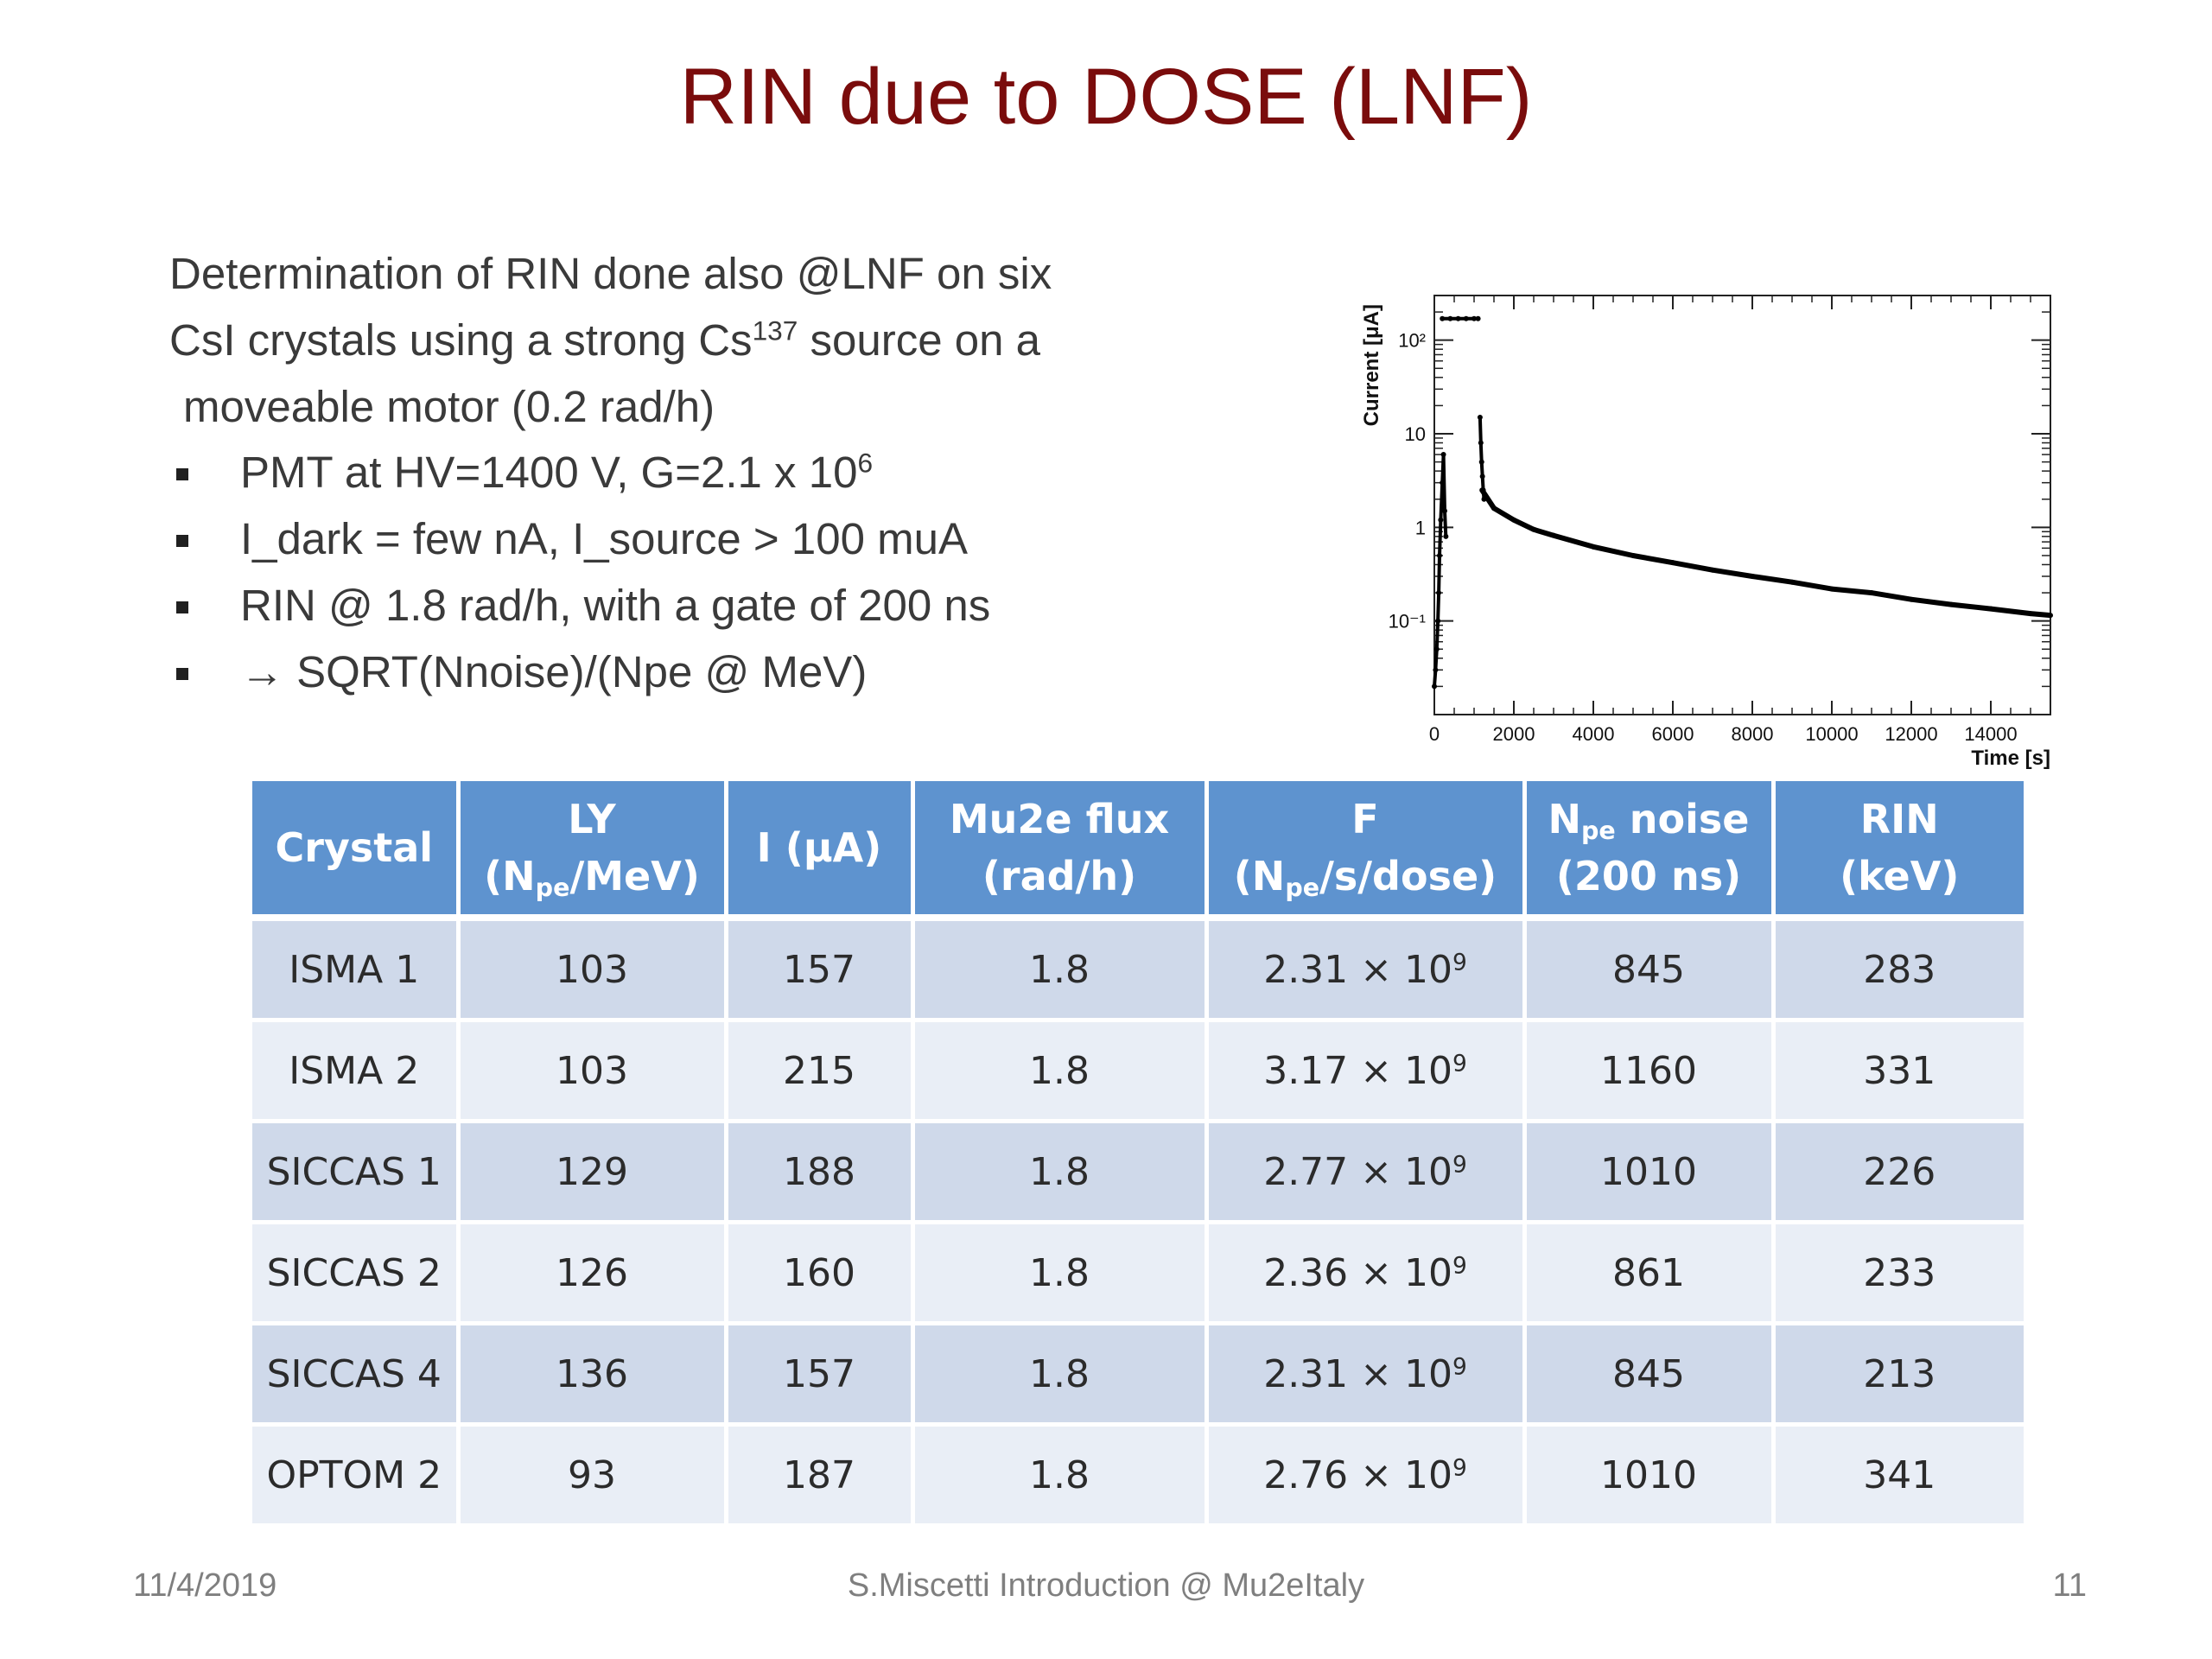 The image size is (2212, 1659). What do you see at coordinates (1106, 1585) in the screenshot?
I see `footer-presenter: S.Miscetti Introduction @ Mu2eItaly` at bounding box center [1106, 1585].